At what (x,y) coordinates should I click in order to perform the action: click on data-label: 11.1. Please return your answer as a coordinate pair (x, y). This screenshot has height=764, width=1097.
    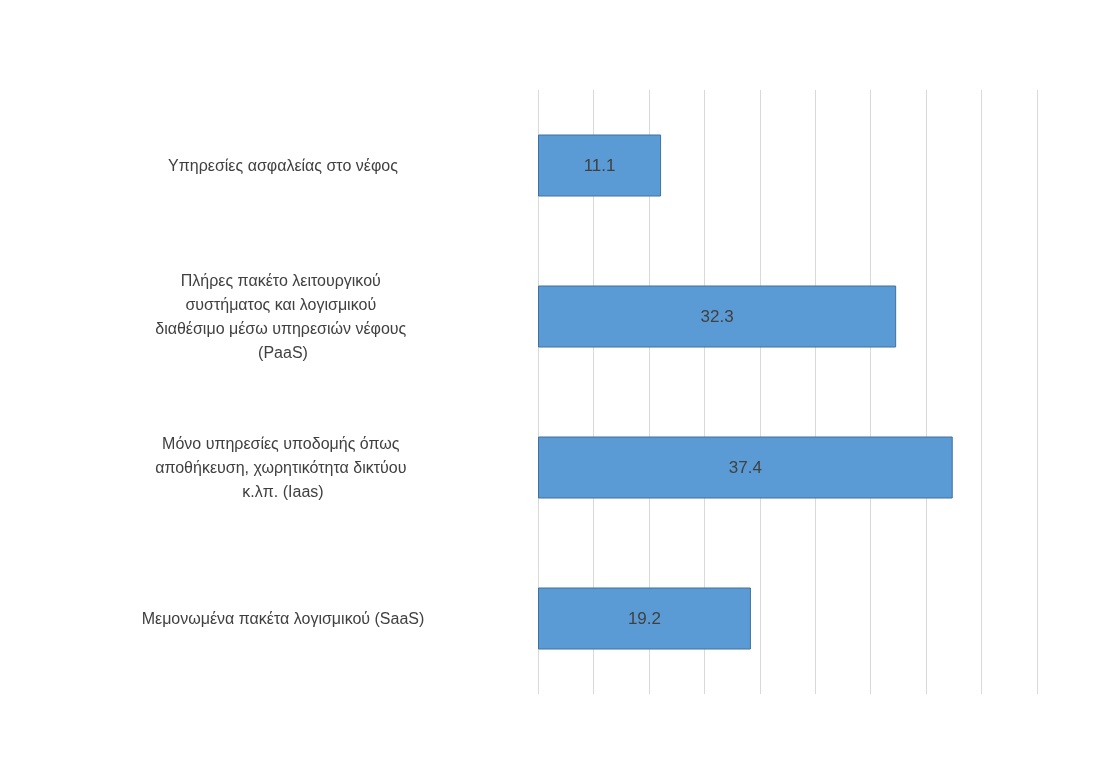
    Looking at the image, I should click on (599, 165).